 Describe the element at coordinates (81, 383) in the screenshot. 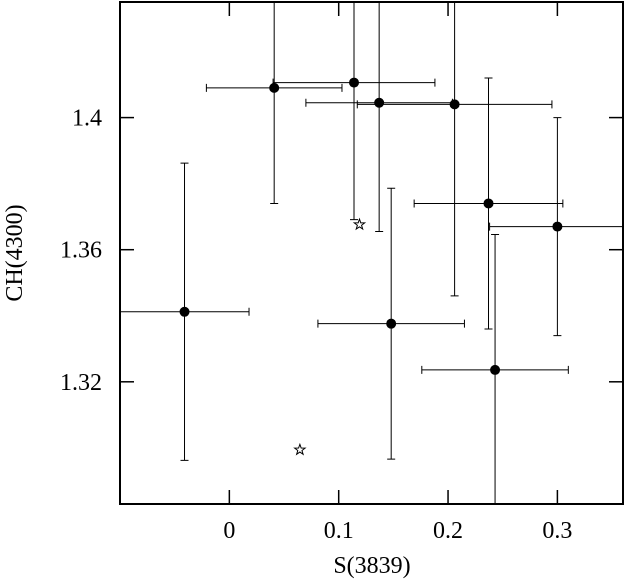

I see `y-tick-label: 1.32` at that location.